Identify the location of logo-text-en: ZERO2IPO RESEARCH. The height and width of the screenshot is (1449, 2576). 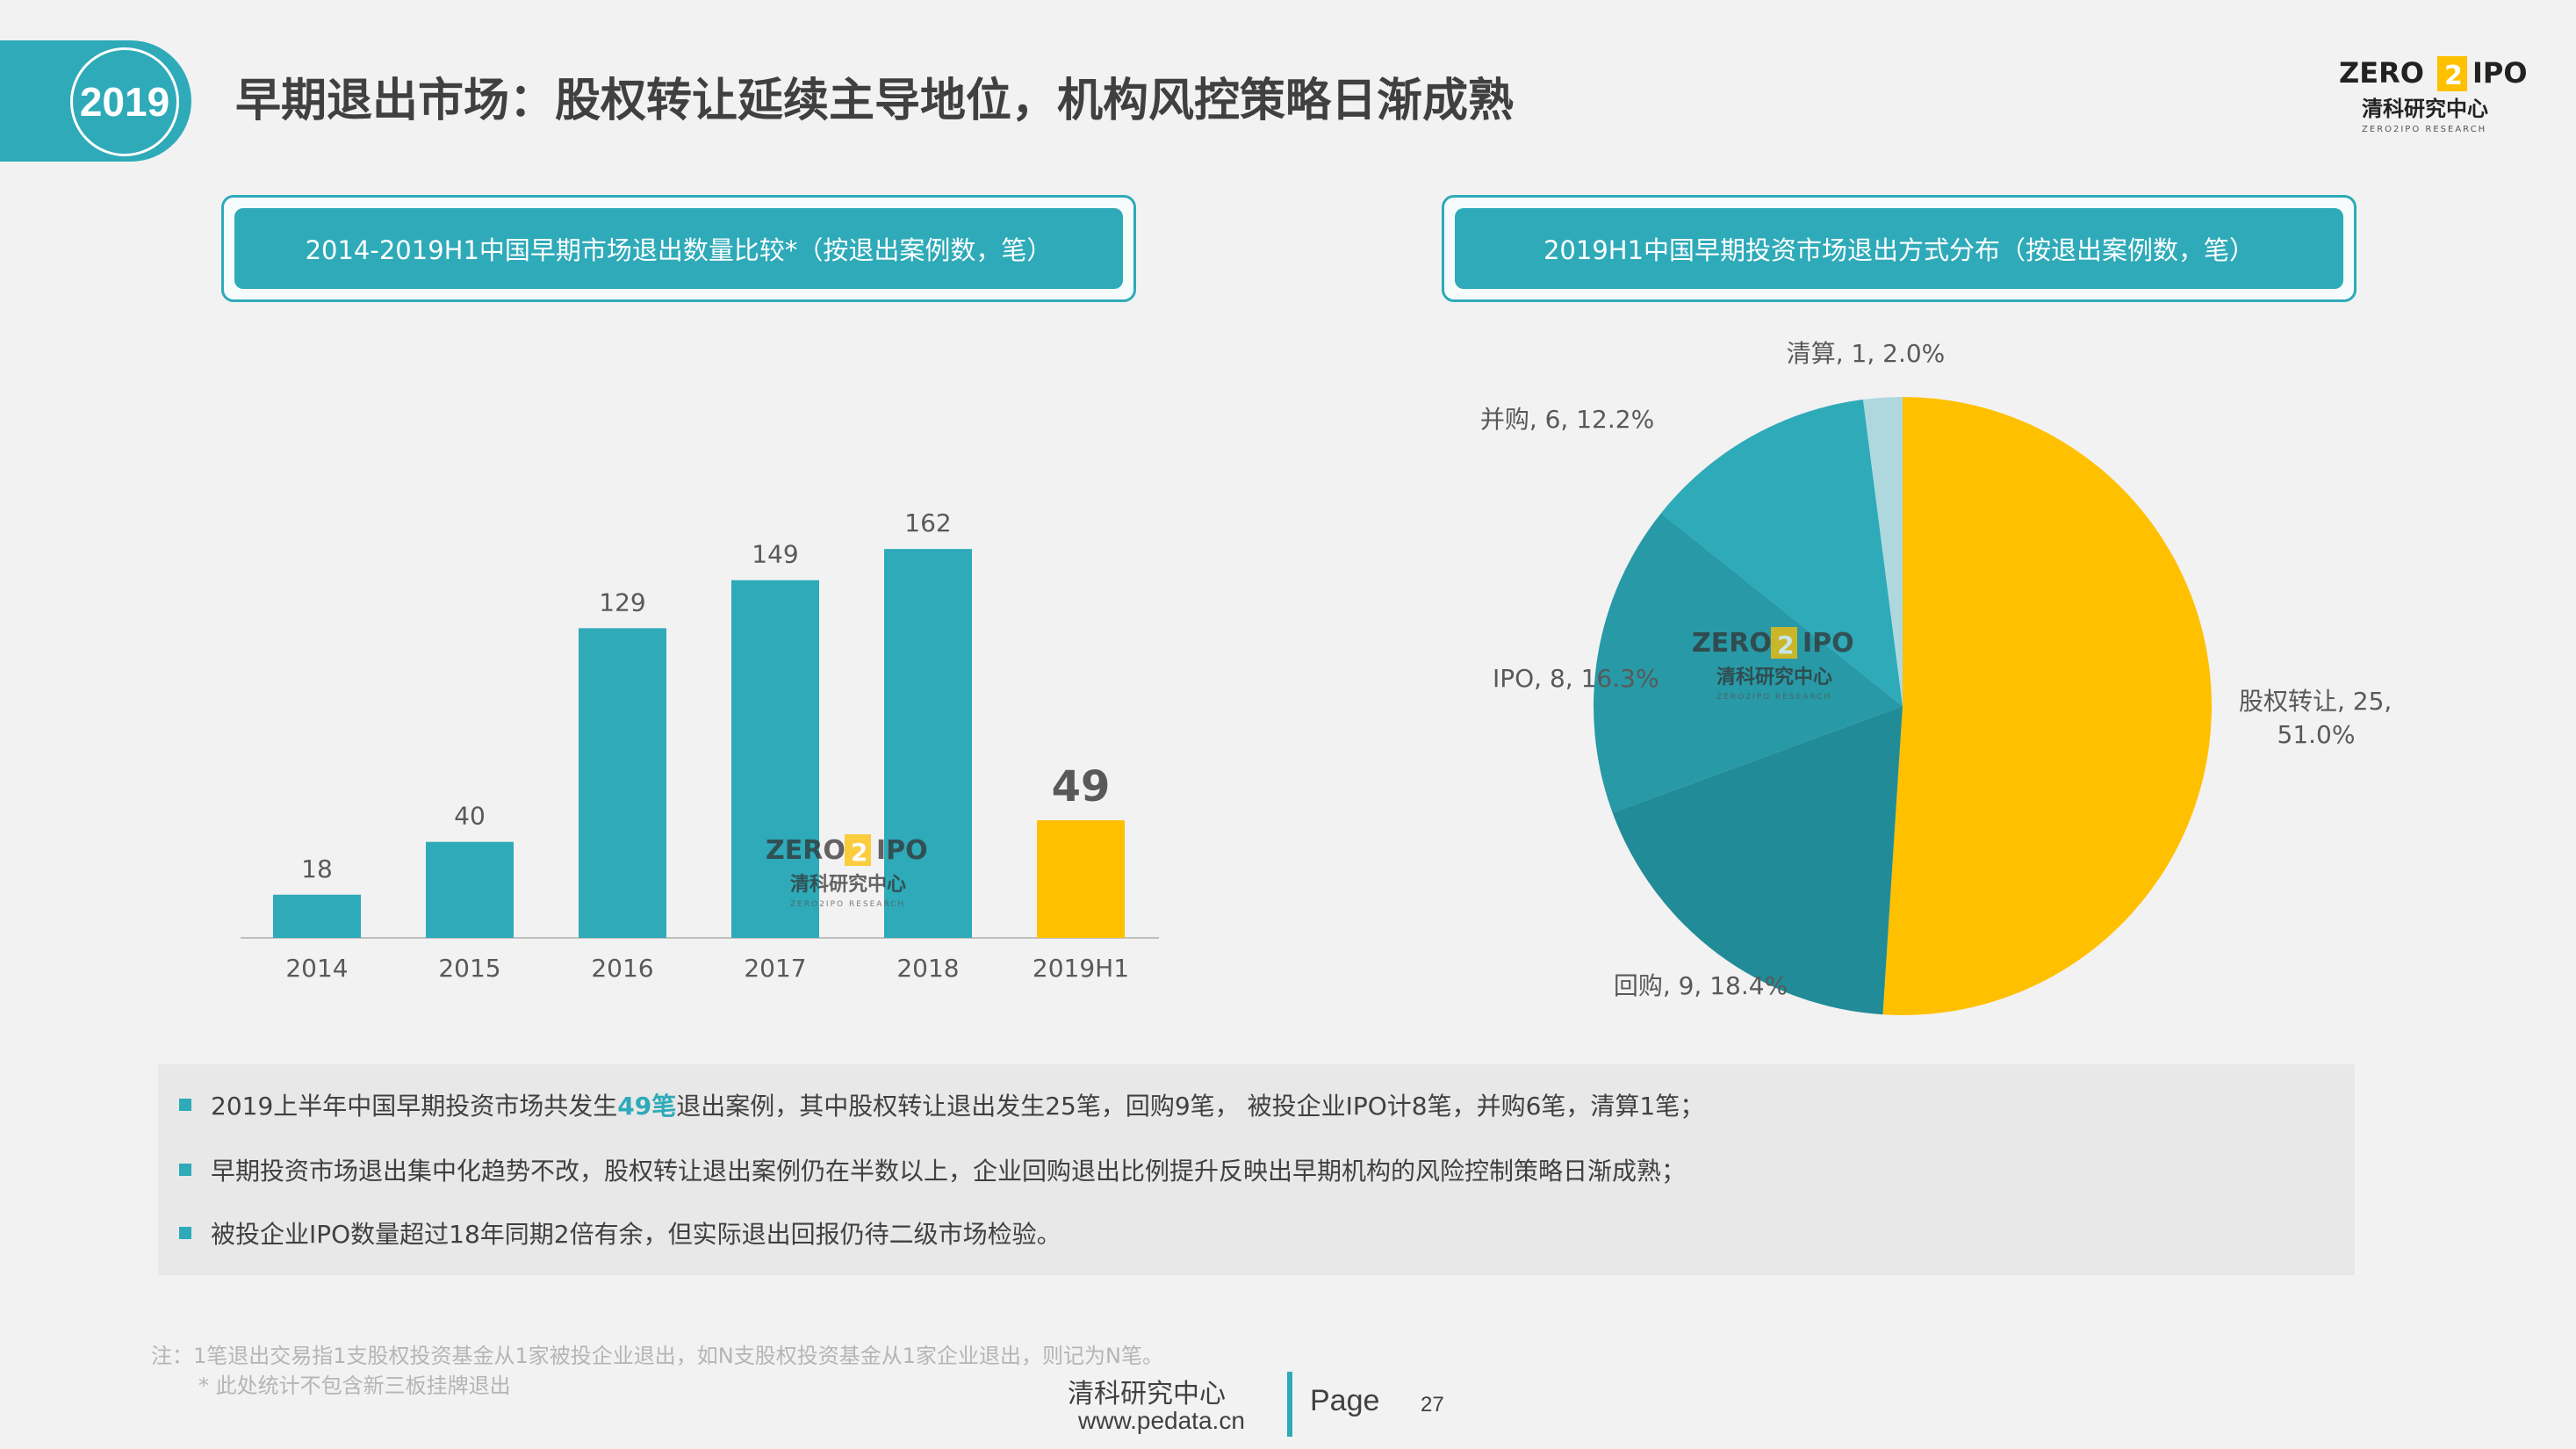
(2424, 129).